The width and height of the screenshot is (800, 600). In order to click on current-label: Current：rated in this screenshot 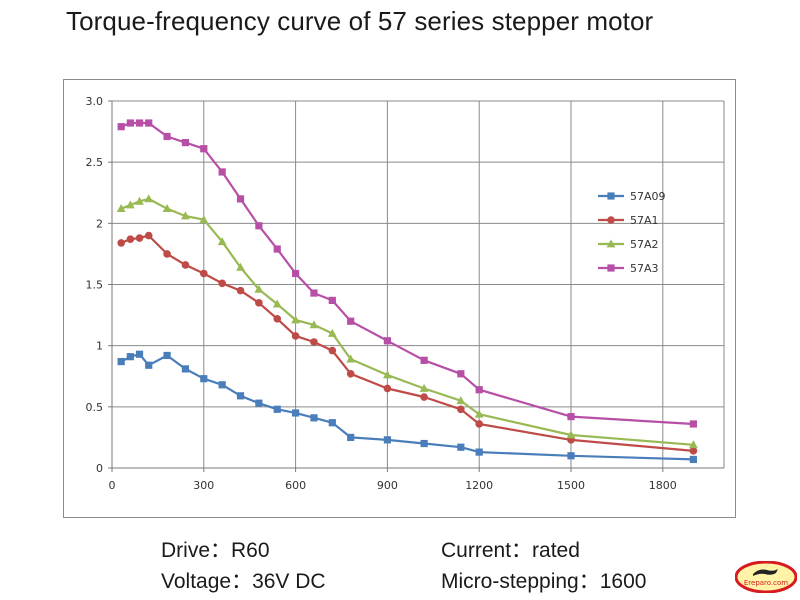, I will do `click(510, 550)`.